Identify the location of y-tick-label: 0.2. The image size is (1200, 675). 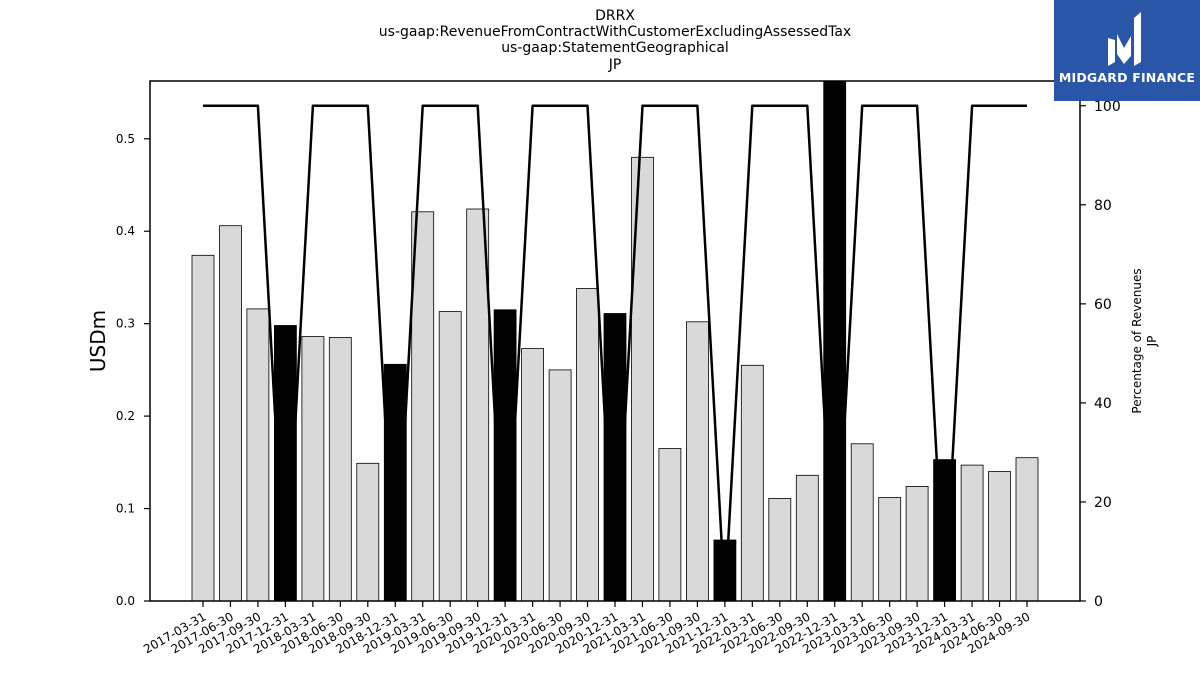
(125, 416).